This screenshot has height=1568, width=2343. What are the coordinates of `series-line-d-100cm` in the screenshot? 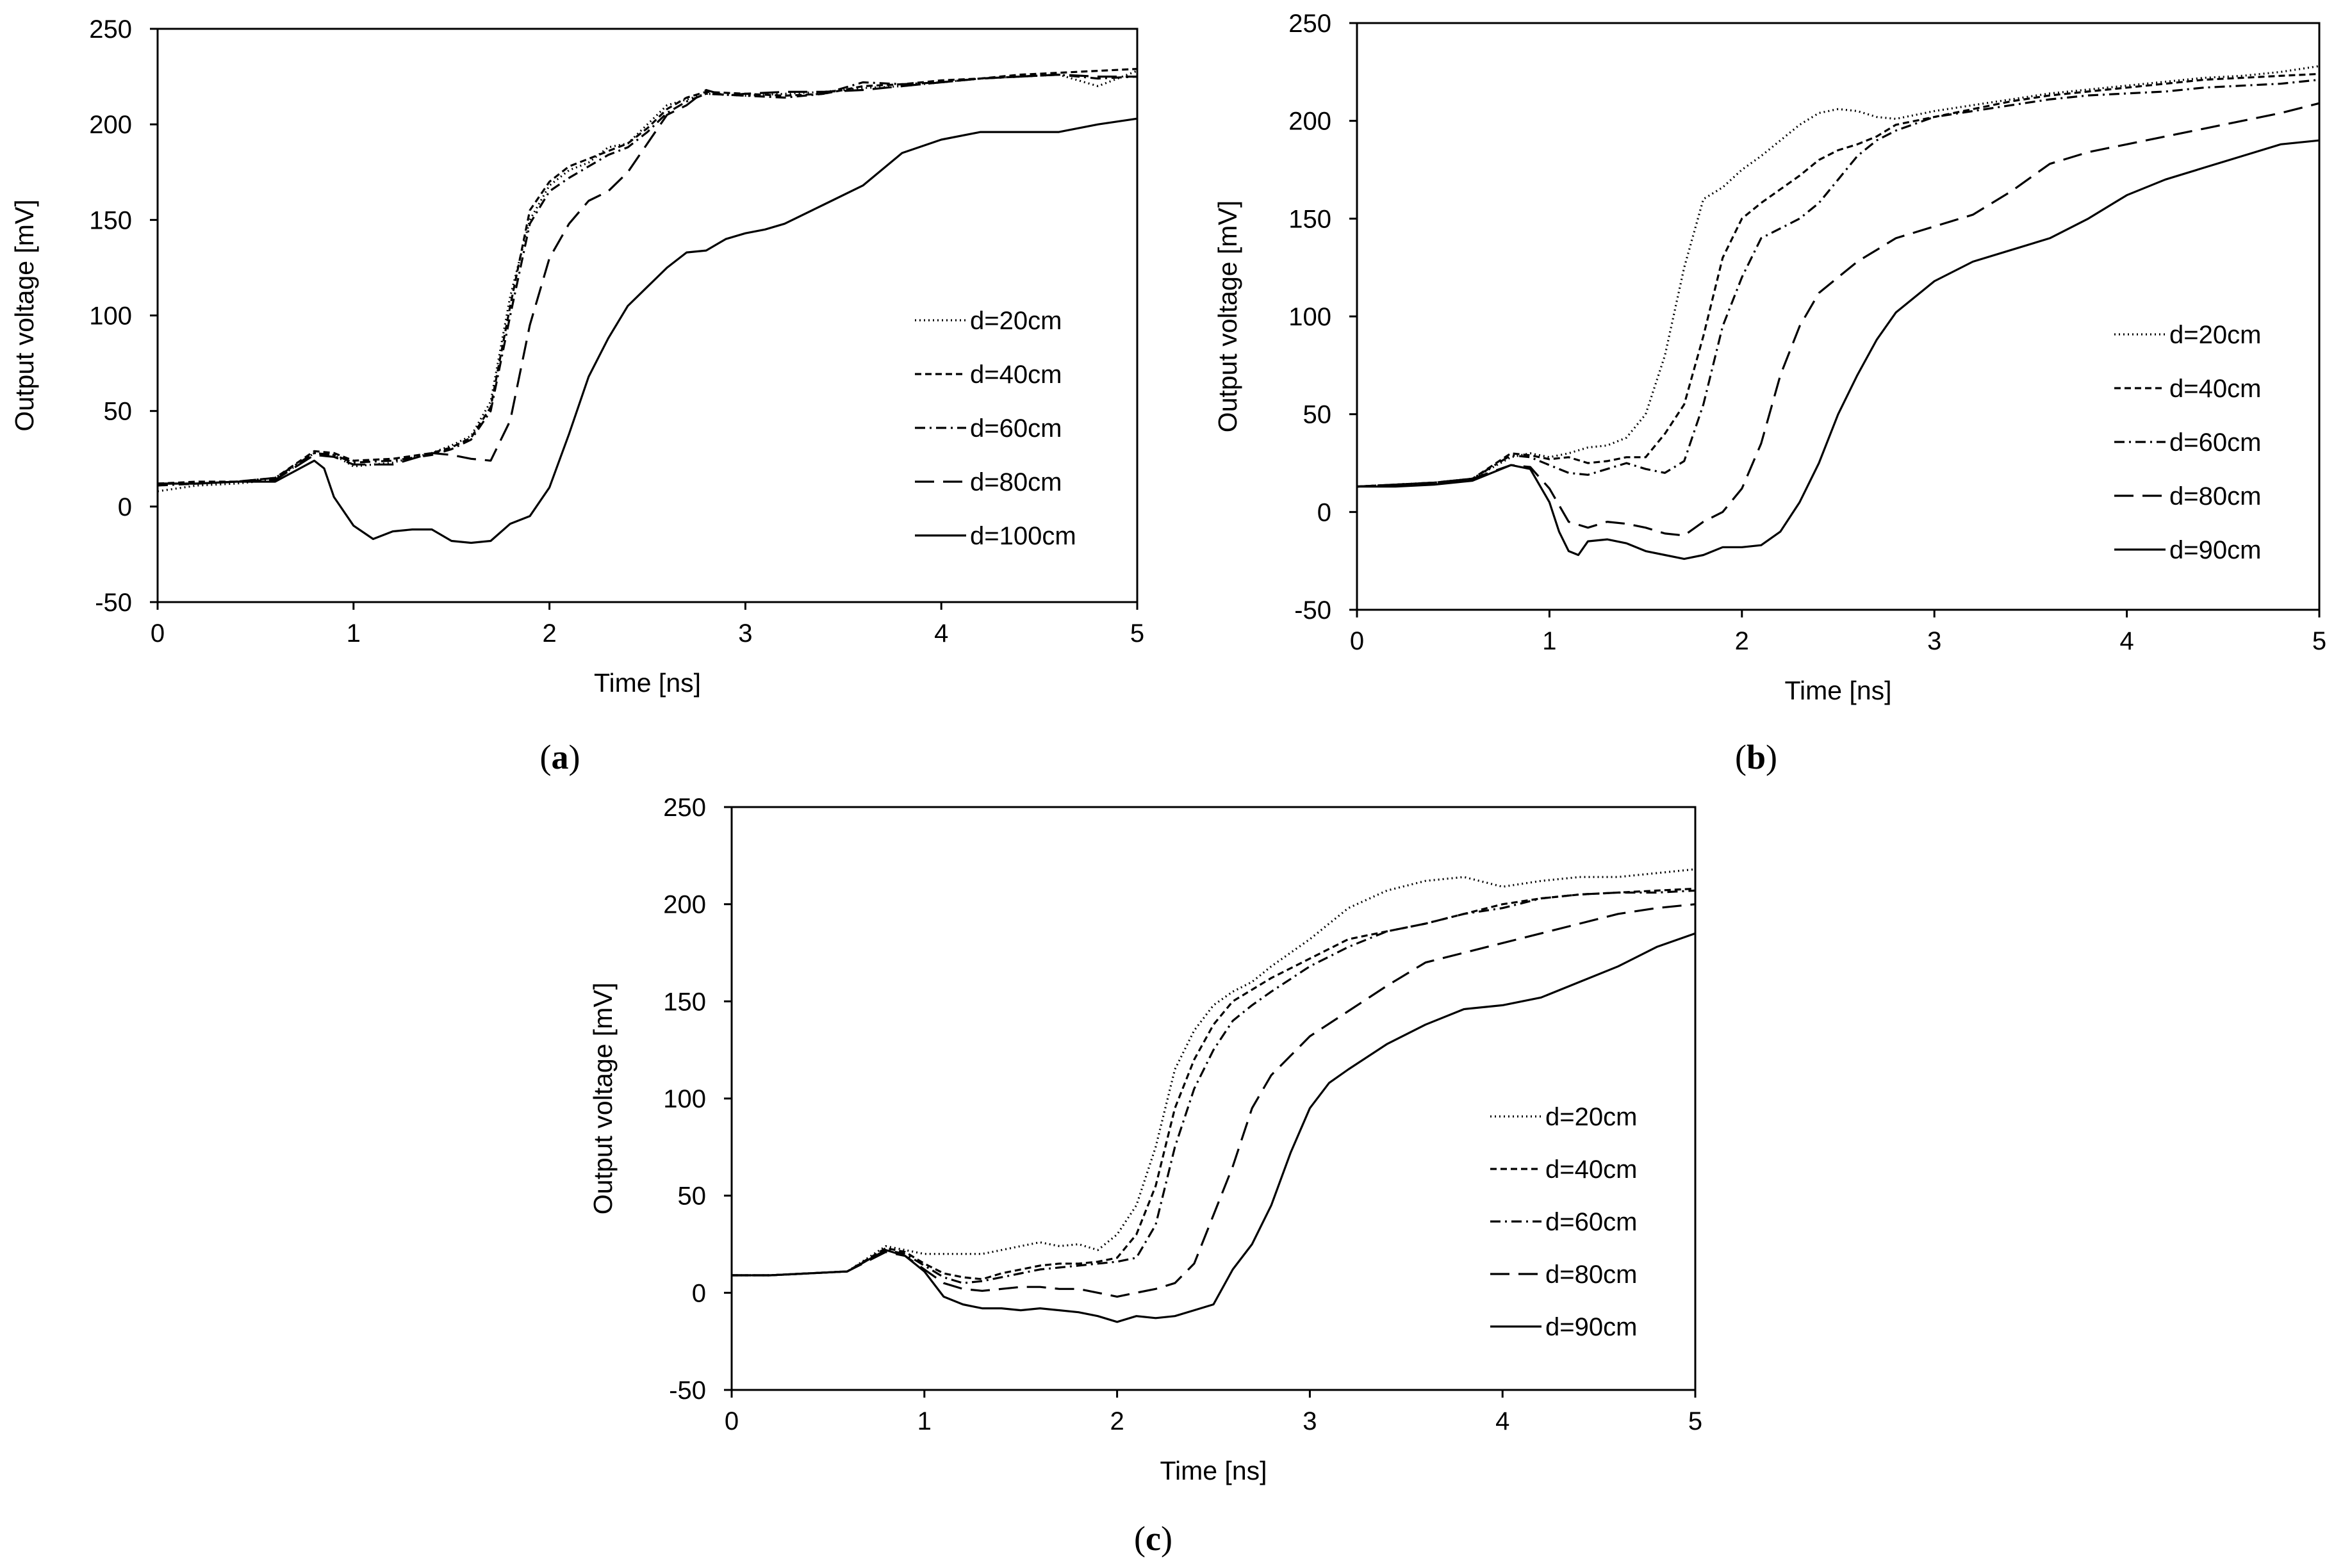 It's located at (648, 330).